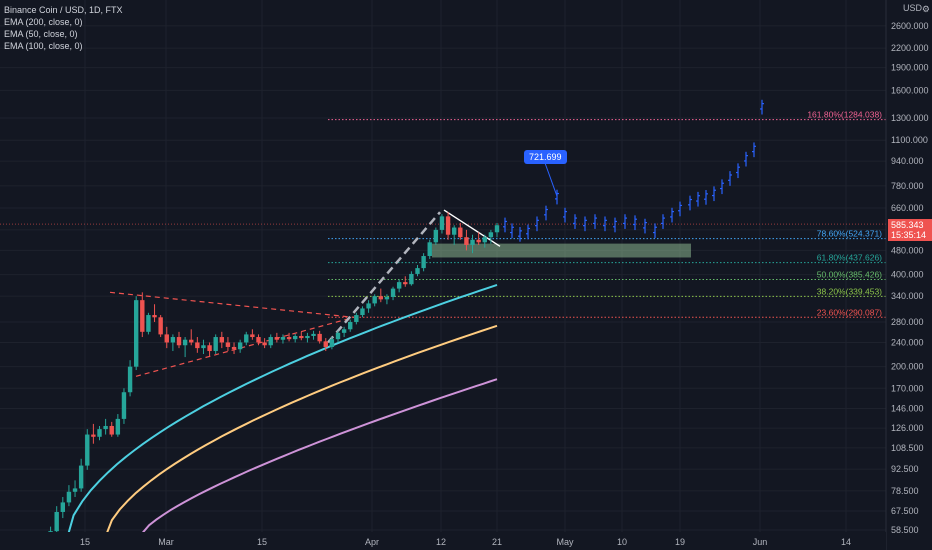 This screenshot has height=550, width=932. Describe the element at coordinates (43, 22) in the screenshot. I see `legend-ema200: EMA (200, close, 0)` at that location.